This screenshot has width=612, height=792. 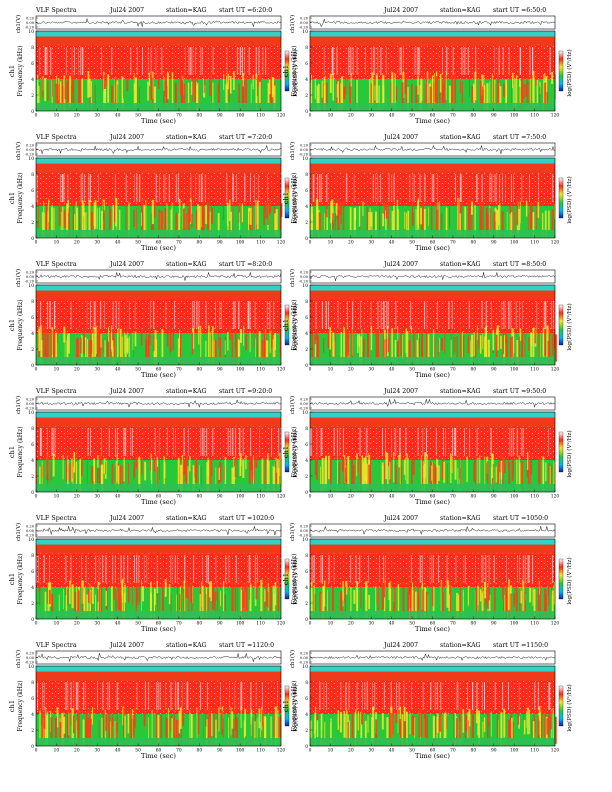 What do you see at coordinates (306, 445) in the screenshot?
I see `freq-tick-label: 6` at bounding box center [306, 445].